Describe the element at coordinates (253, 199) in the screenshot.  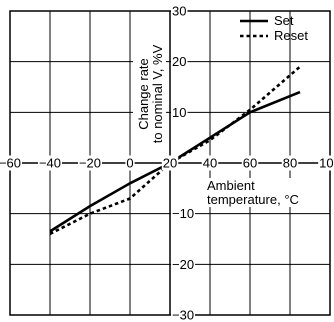
I see `x-axis-title-line: temperature, °C` at that location.